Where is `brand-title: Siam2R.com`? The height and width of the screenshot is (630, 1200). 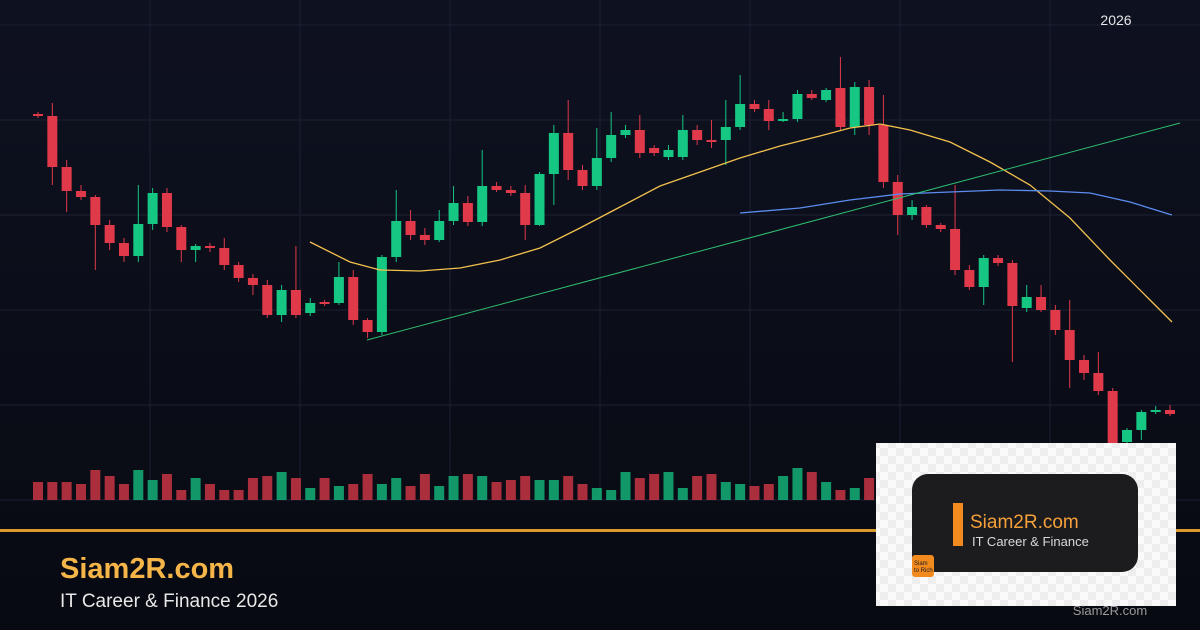
brand-title: Siam2R.com is located at coordinates (147, 569).